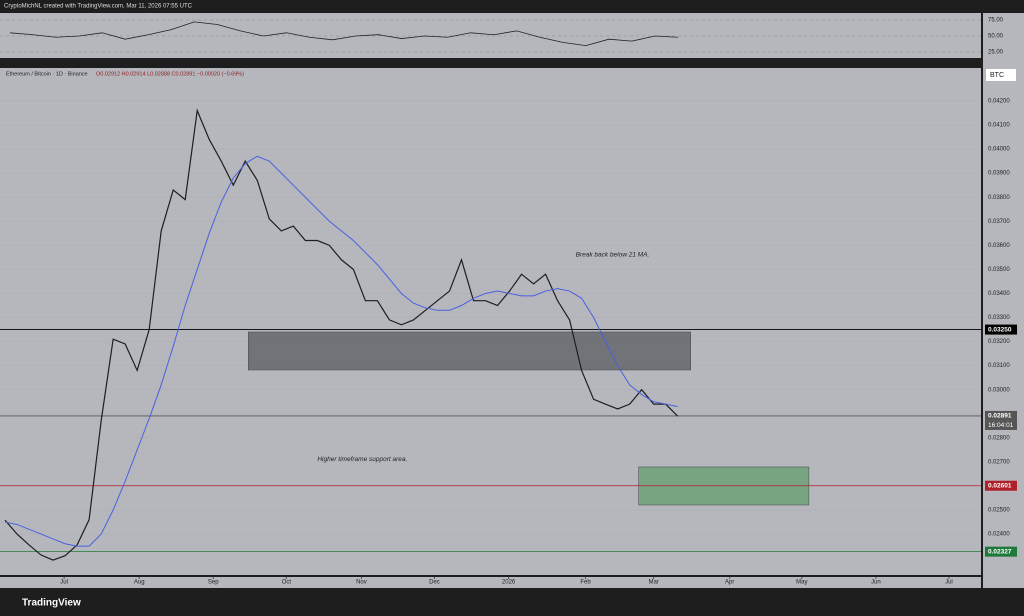  What do you see at coordinates (999, 222) in the screenshot?
I see `y-tick-label: 0.03700` at bounding box center [999, 222].